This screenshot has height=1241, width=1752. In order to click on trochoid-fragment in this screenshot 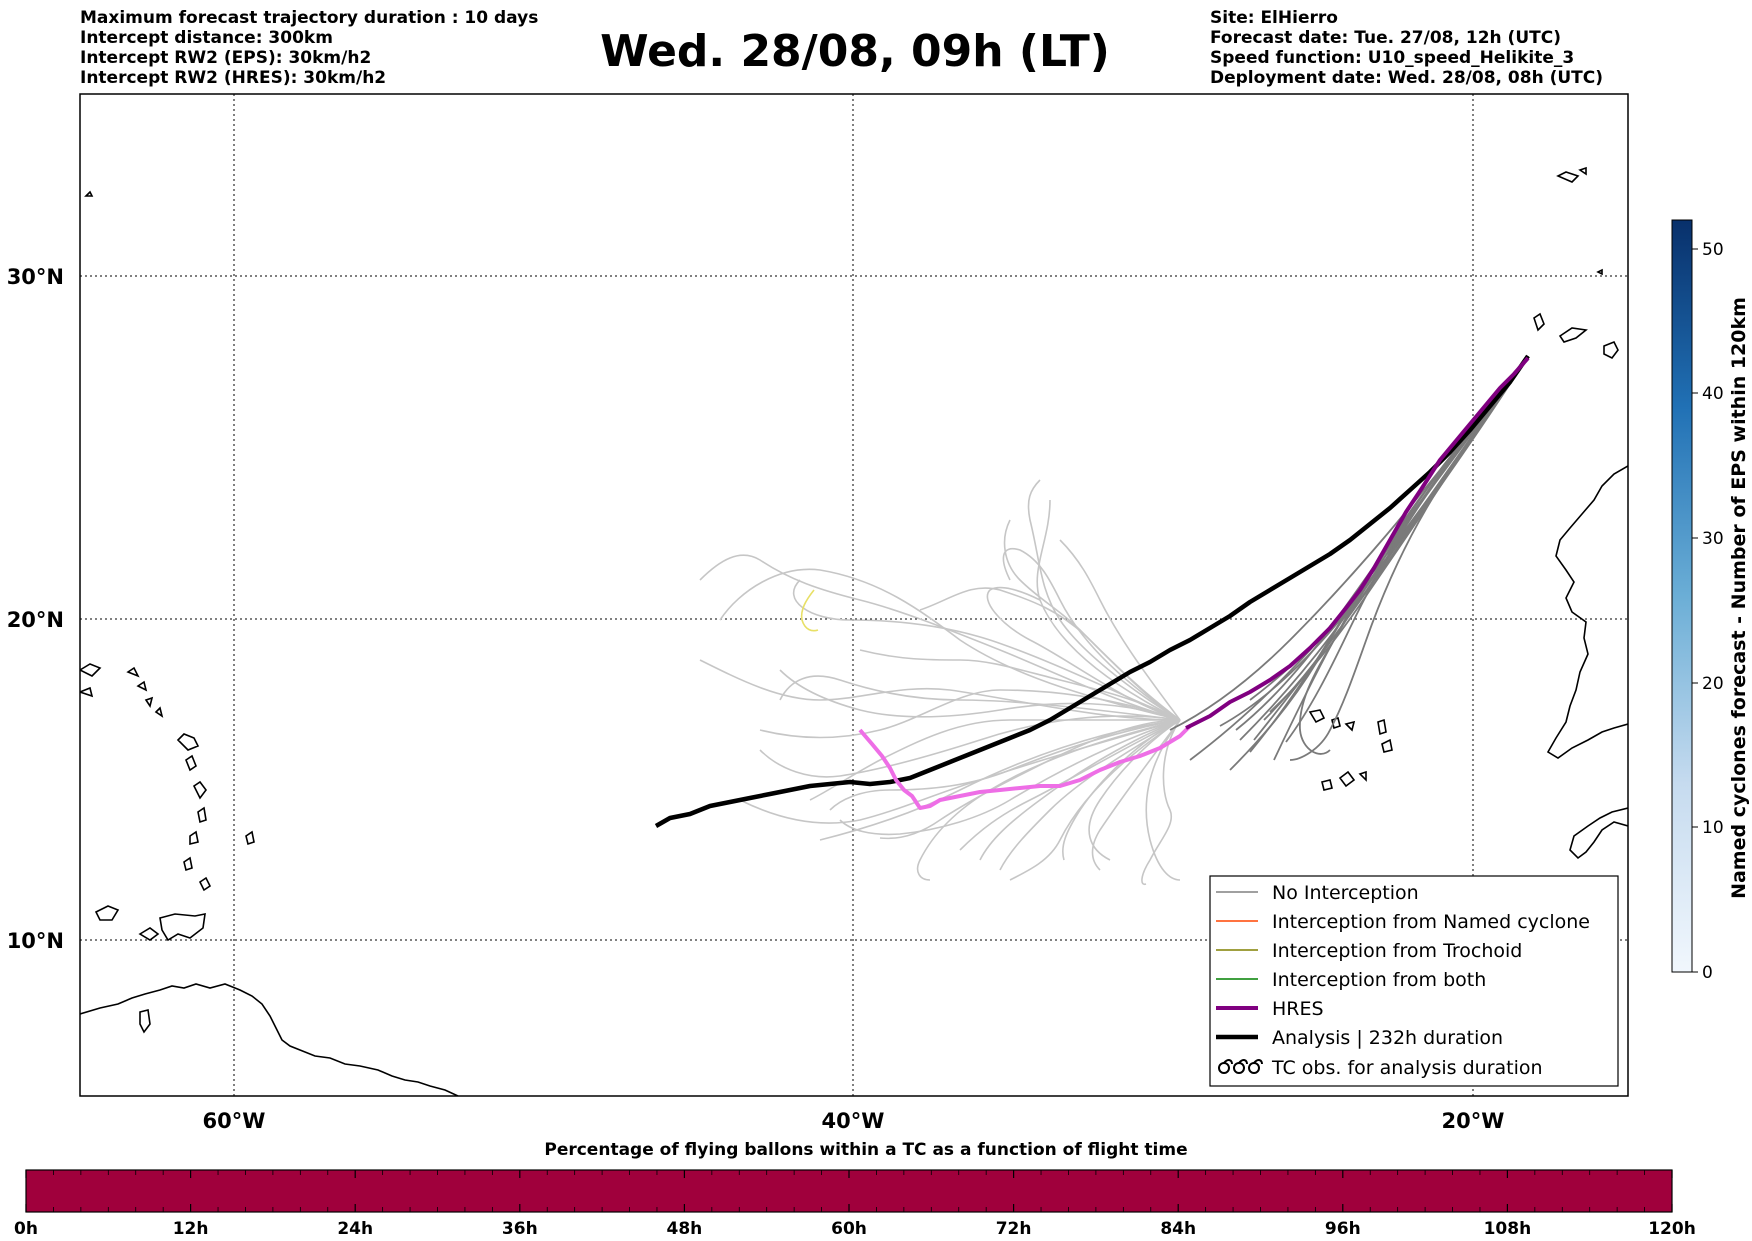, I will do `click(809, 610)`.